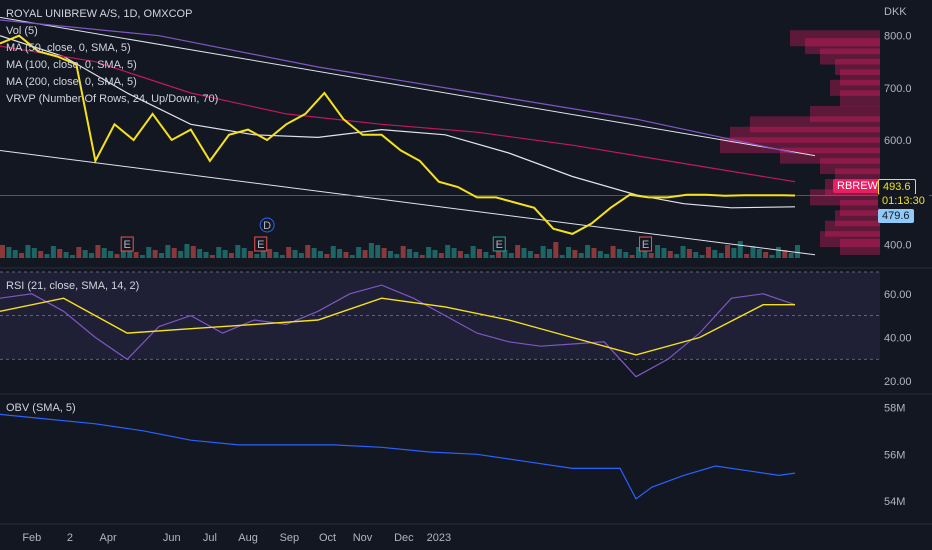  Describe the element at coordinates (70, 538) in the screenshot. I see `x-tick-label: 2` at that location.